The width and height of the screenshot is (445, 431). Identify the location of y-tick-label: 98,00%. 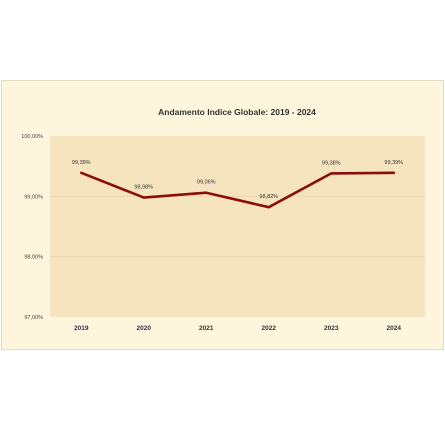
(33, 258).